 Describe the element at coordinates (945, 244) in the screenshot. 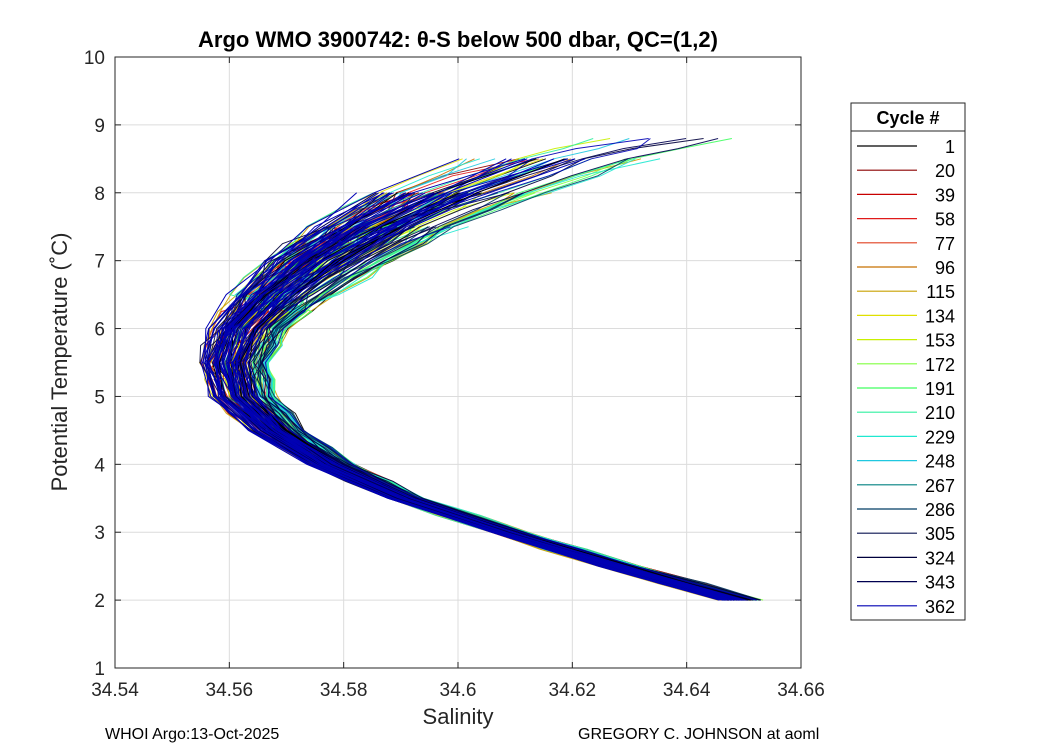

I see `legend-entry-label: 77` at that location.